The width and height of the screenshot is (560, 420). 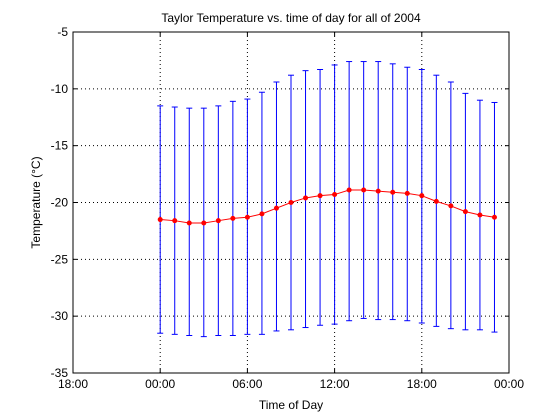 What do you see at coordinates (247, 384) in the screenshot?
I see `x-tick-label: 06:00` at bounding box center [247, 384].